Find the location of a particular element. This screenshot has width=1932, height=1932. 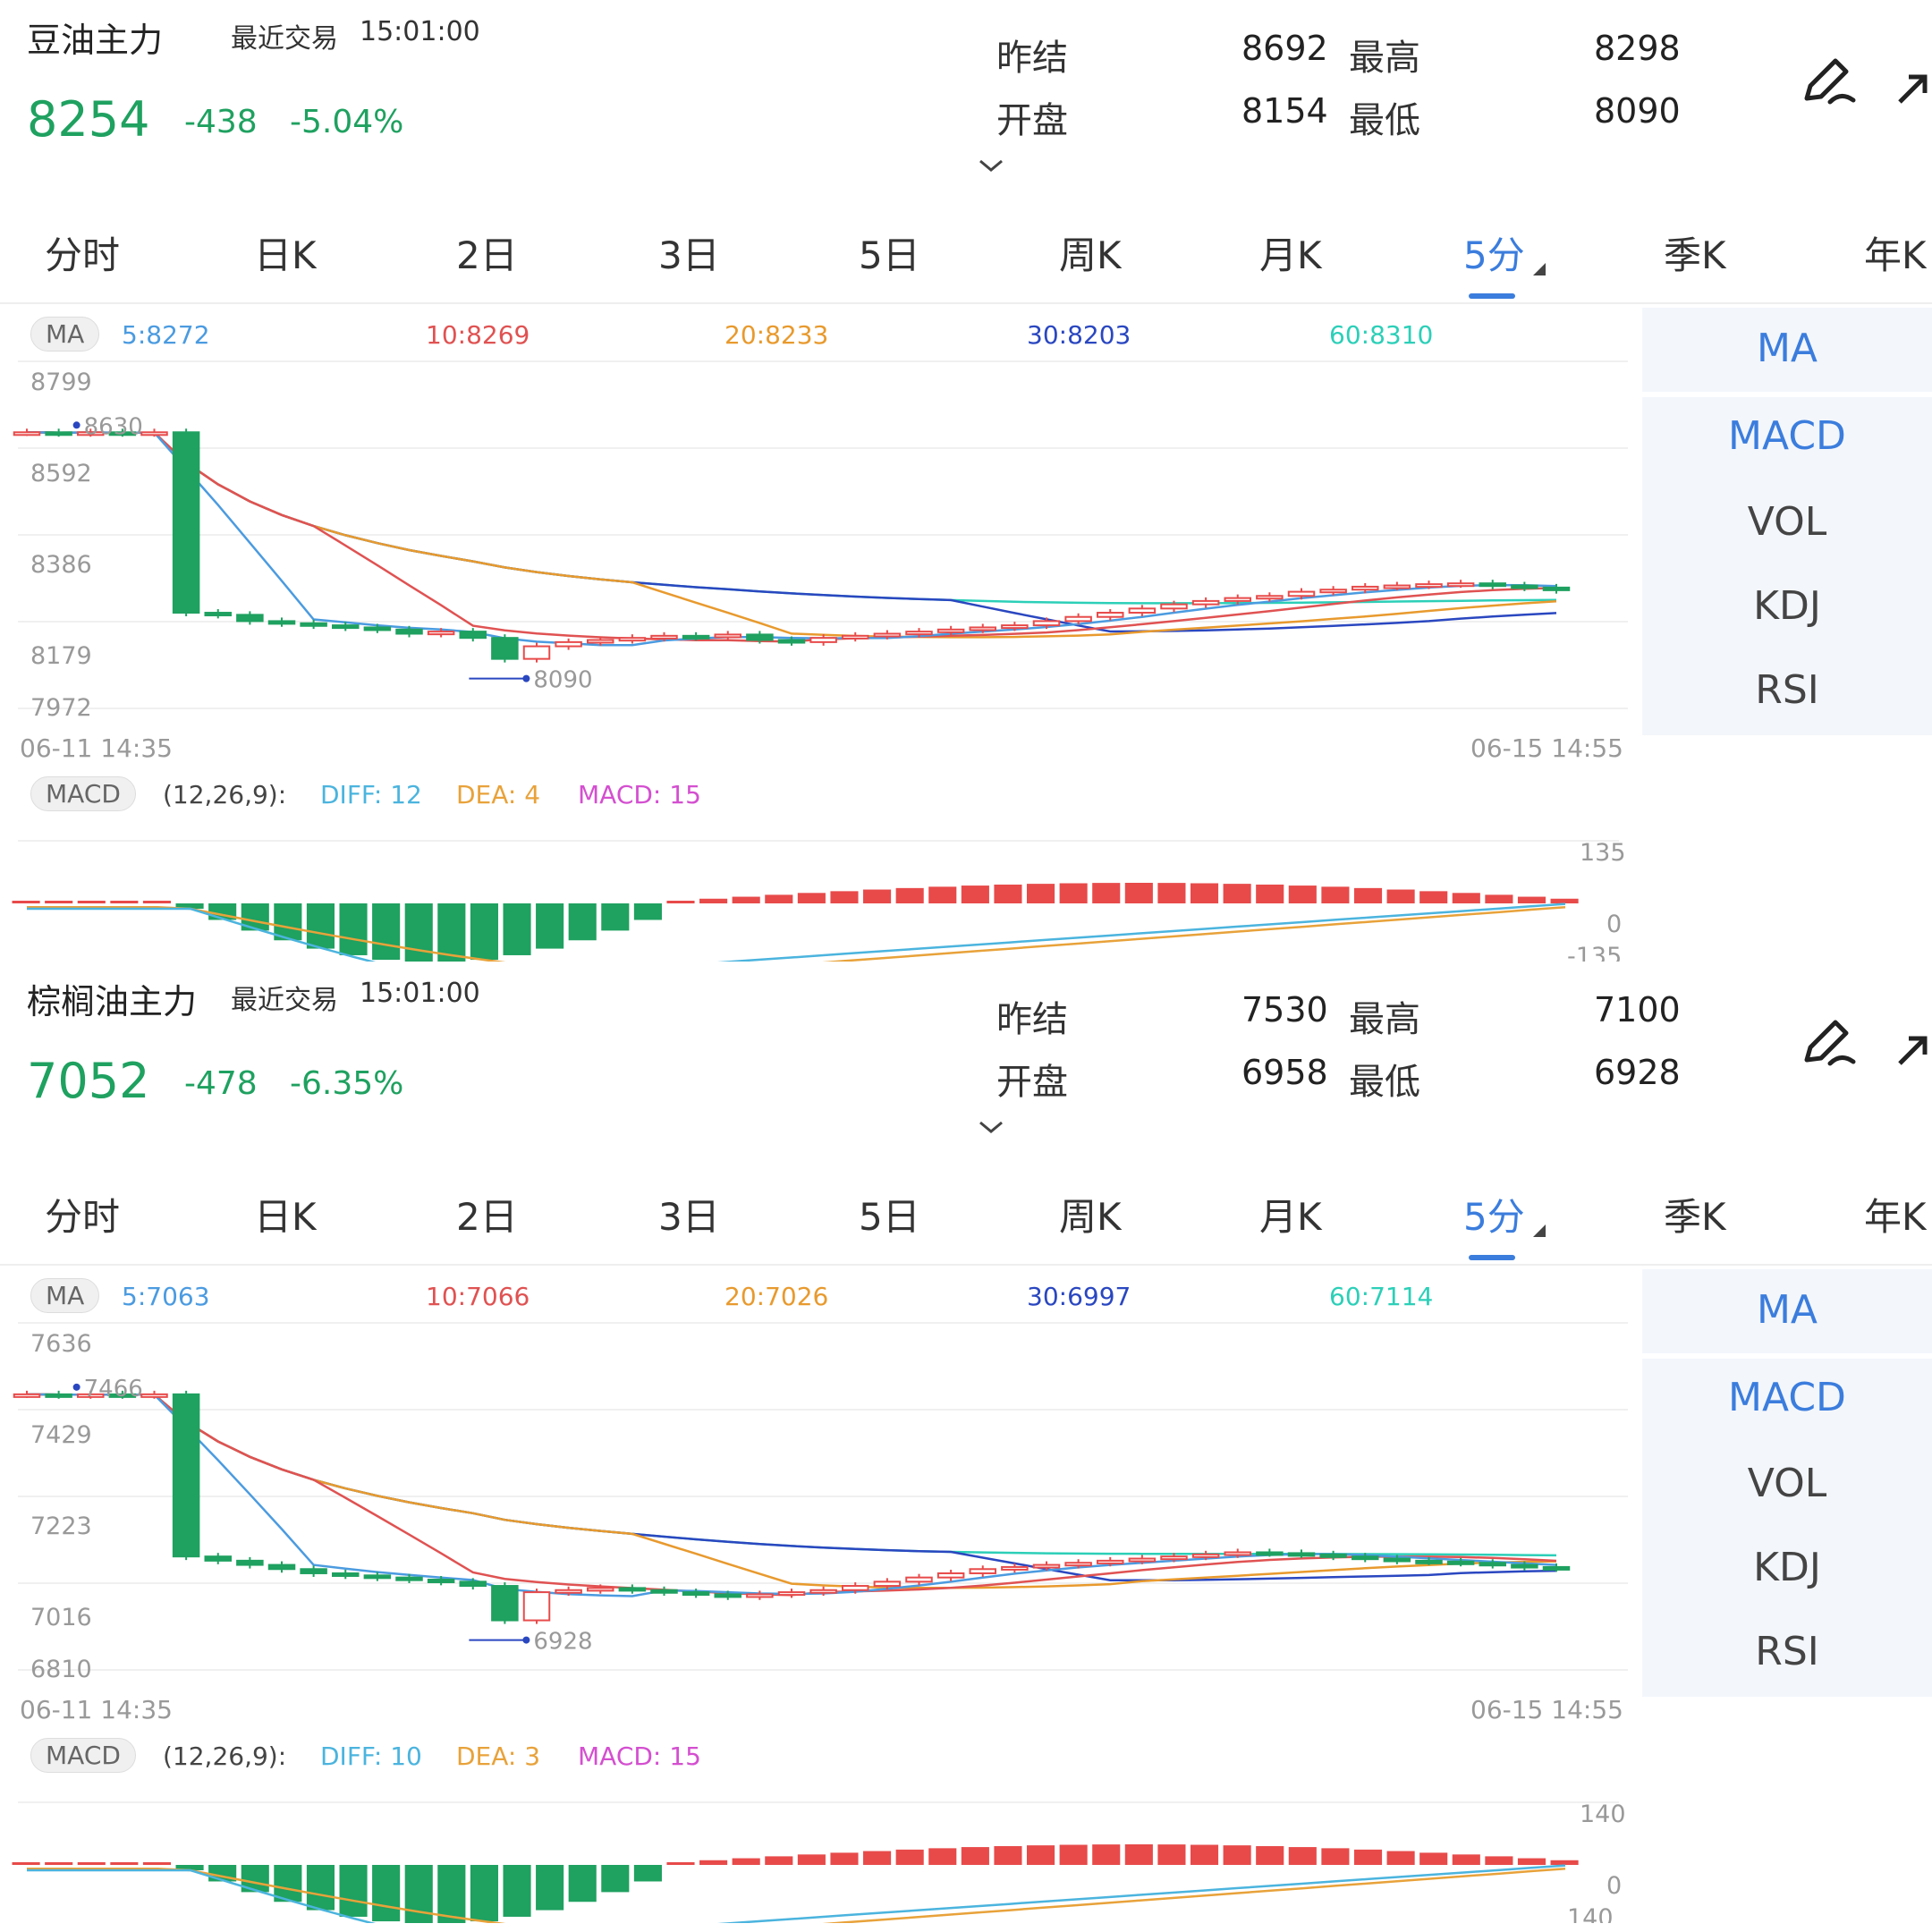

pen-icon is located at coordinates (1827, 79).